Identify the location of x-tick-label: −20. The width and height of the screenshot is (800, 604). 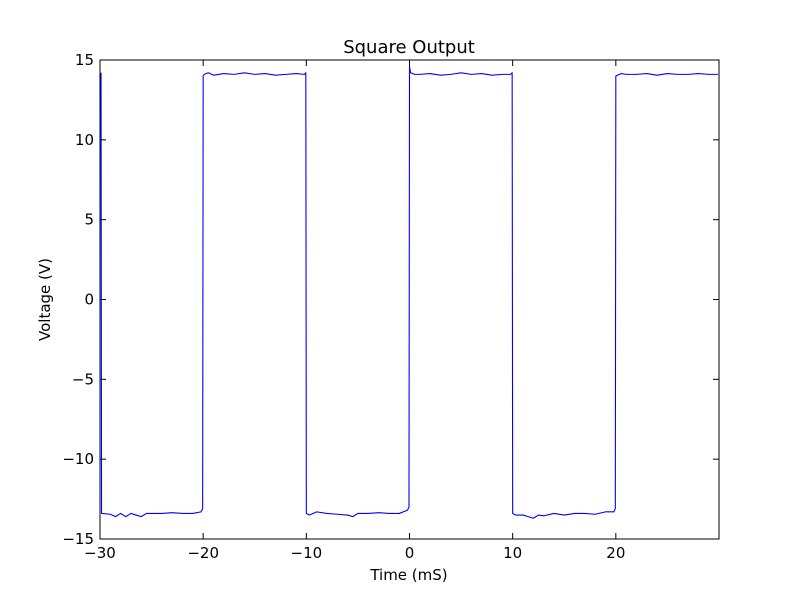
(203, 553).